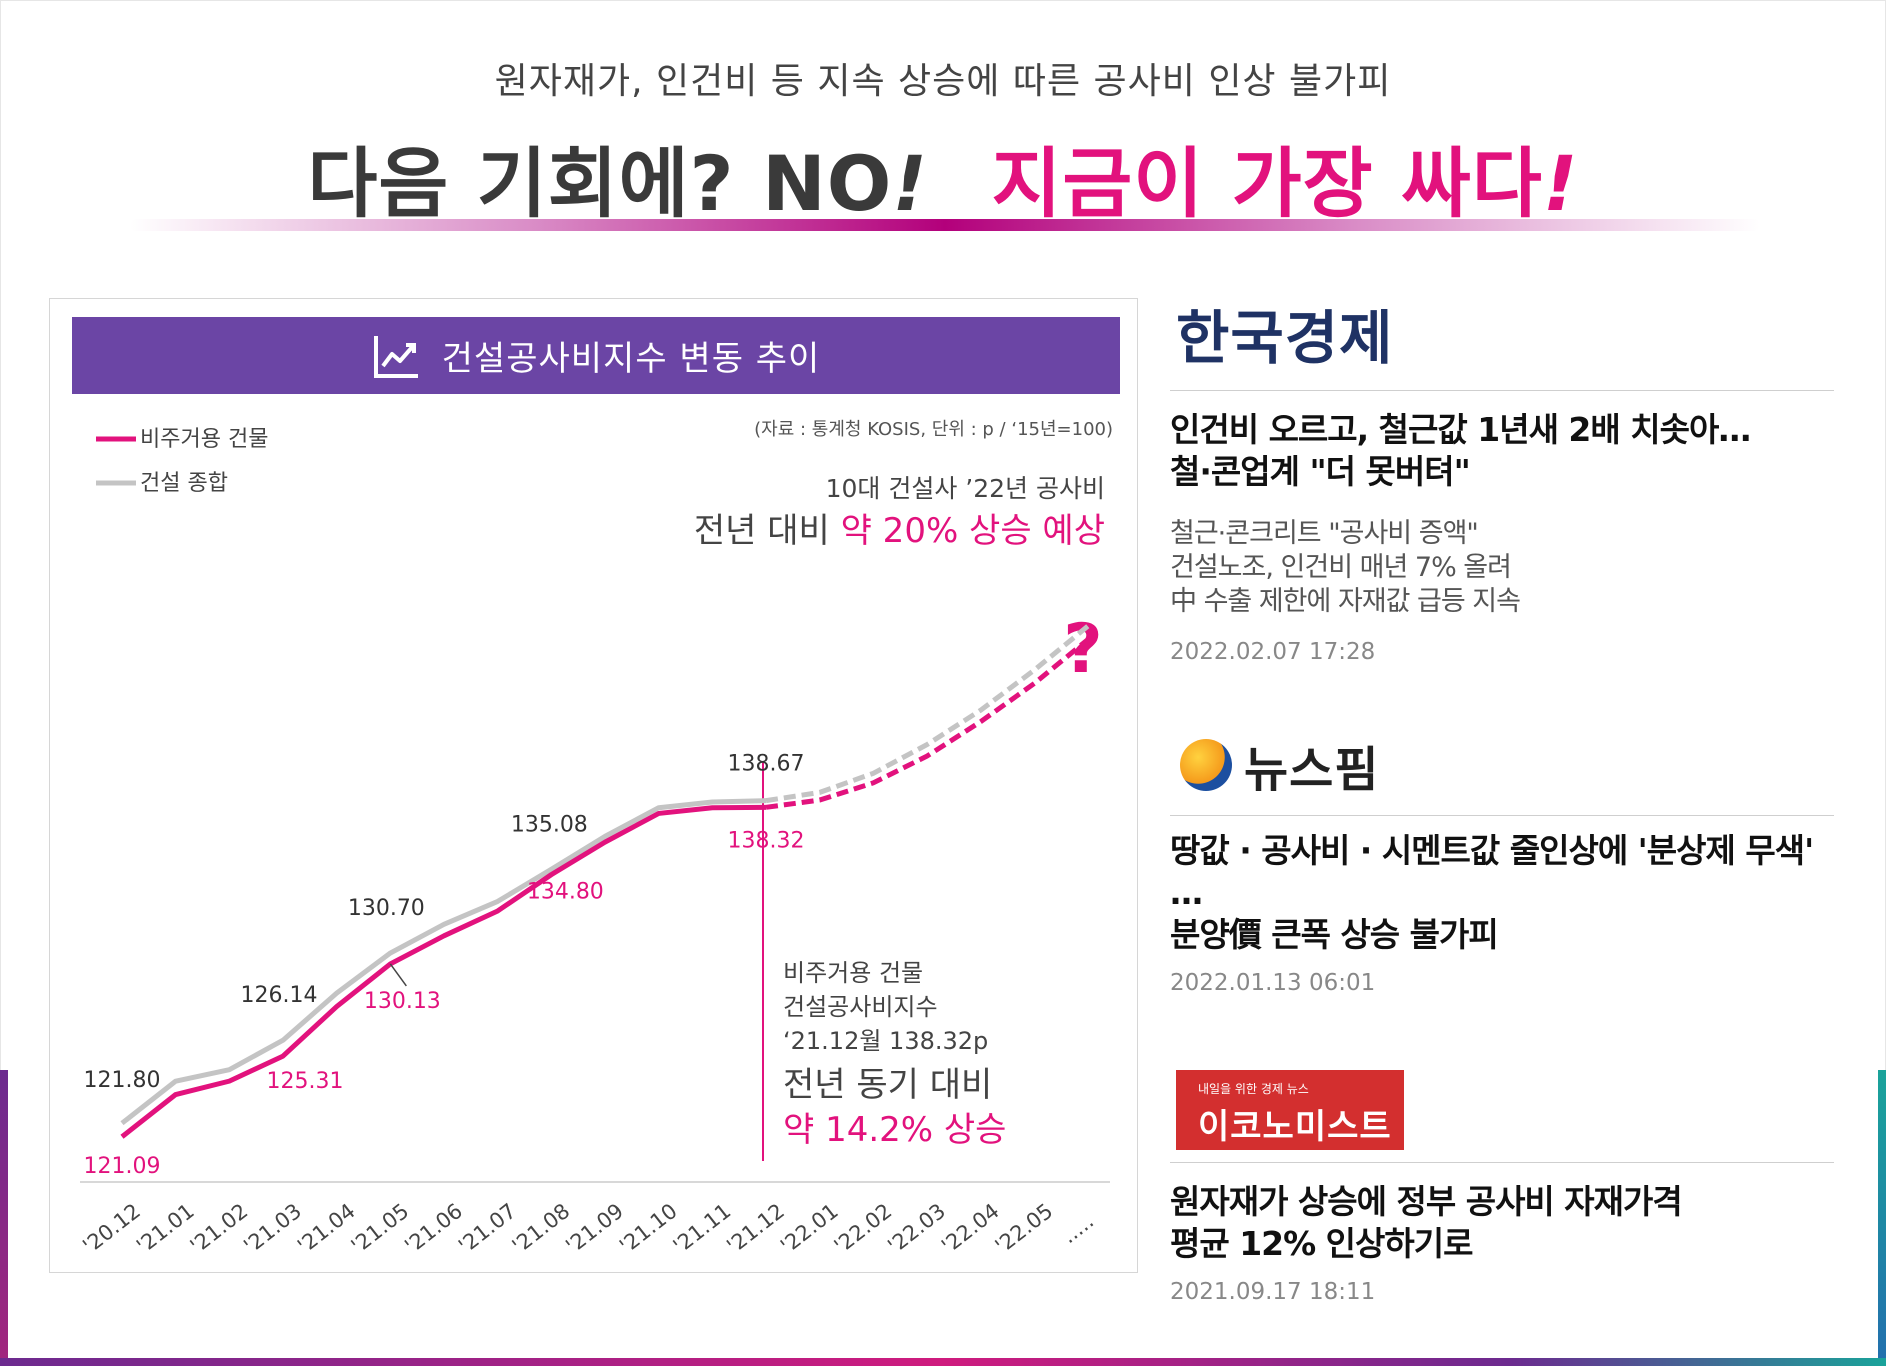 The height and width of the screenshot is (1366, 1886). I want to click on x-tick-label: '22.03, so click(916, 1228).